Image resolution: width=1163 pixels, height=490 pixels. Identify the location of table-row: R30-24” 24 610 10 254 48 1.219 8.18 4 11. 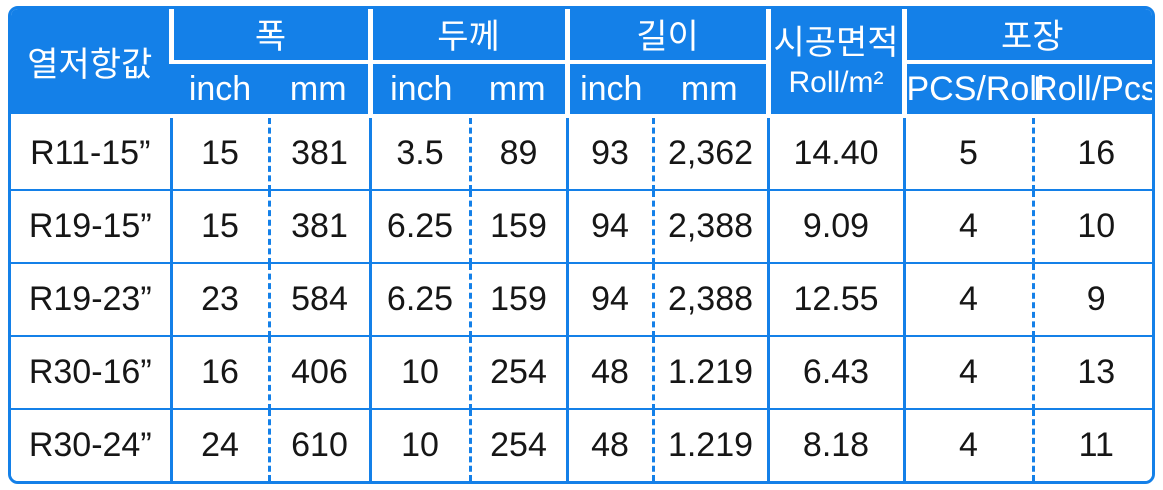
(581, 444).